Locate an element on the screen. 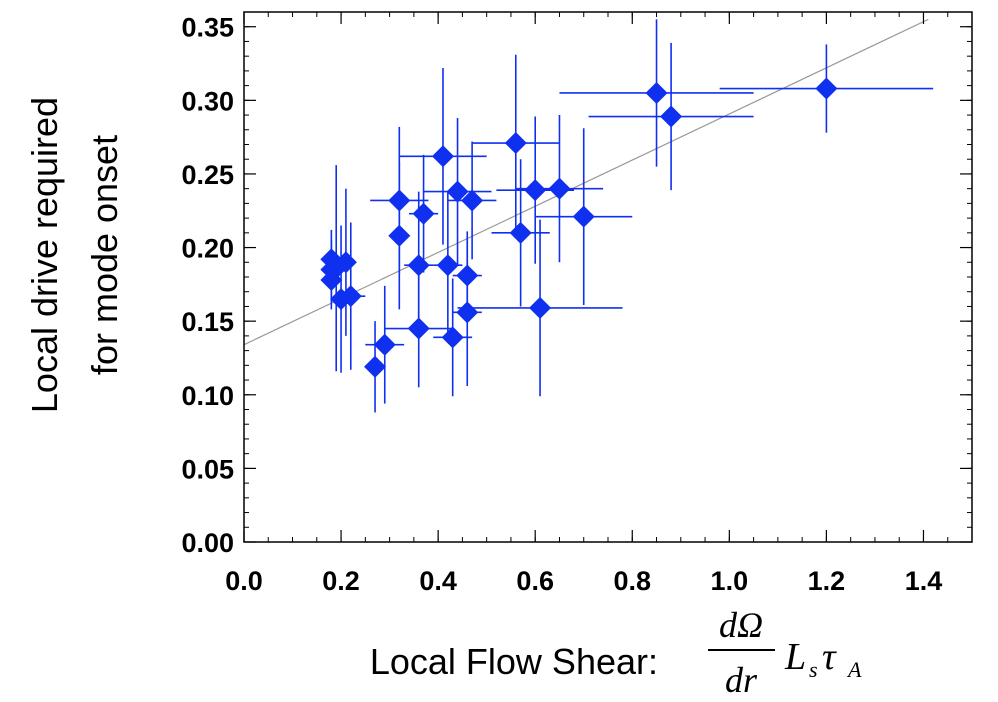 The image size is (998, 702). x-tick-label: 0.8 is located at coordinates (632, 581).